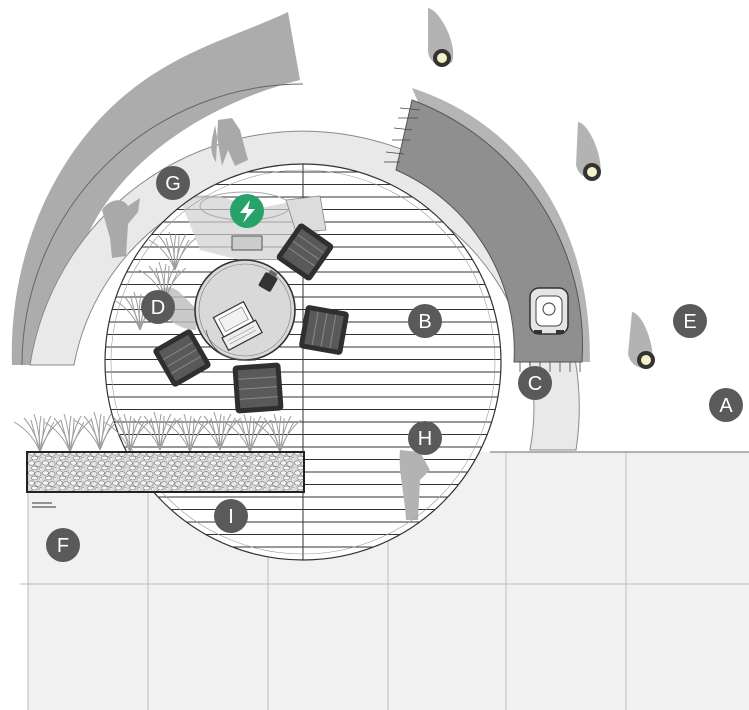 This screenshot has height=710, width=749. I want to click on marker-label: E, so click(689, 322).